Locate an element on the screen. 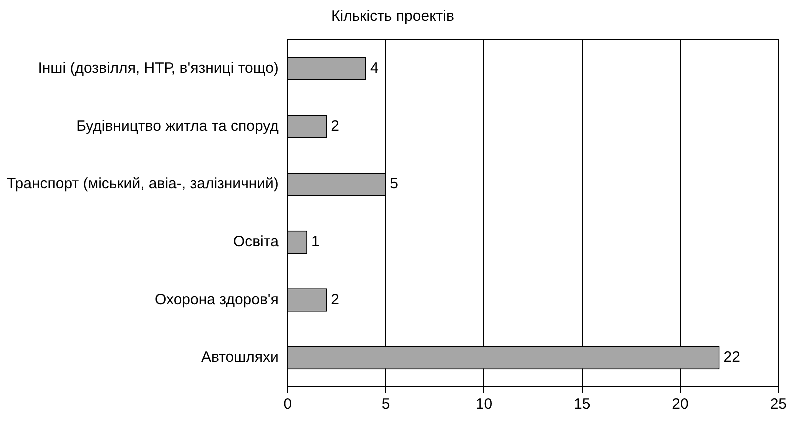  y-tick-label: Автошляхи is located at coordinates (240, 357).